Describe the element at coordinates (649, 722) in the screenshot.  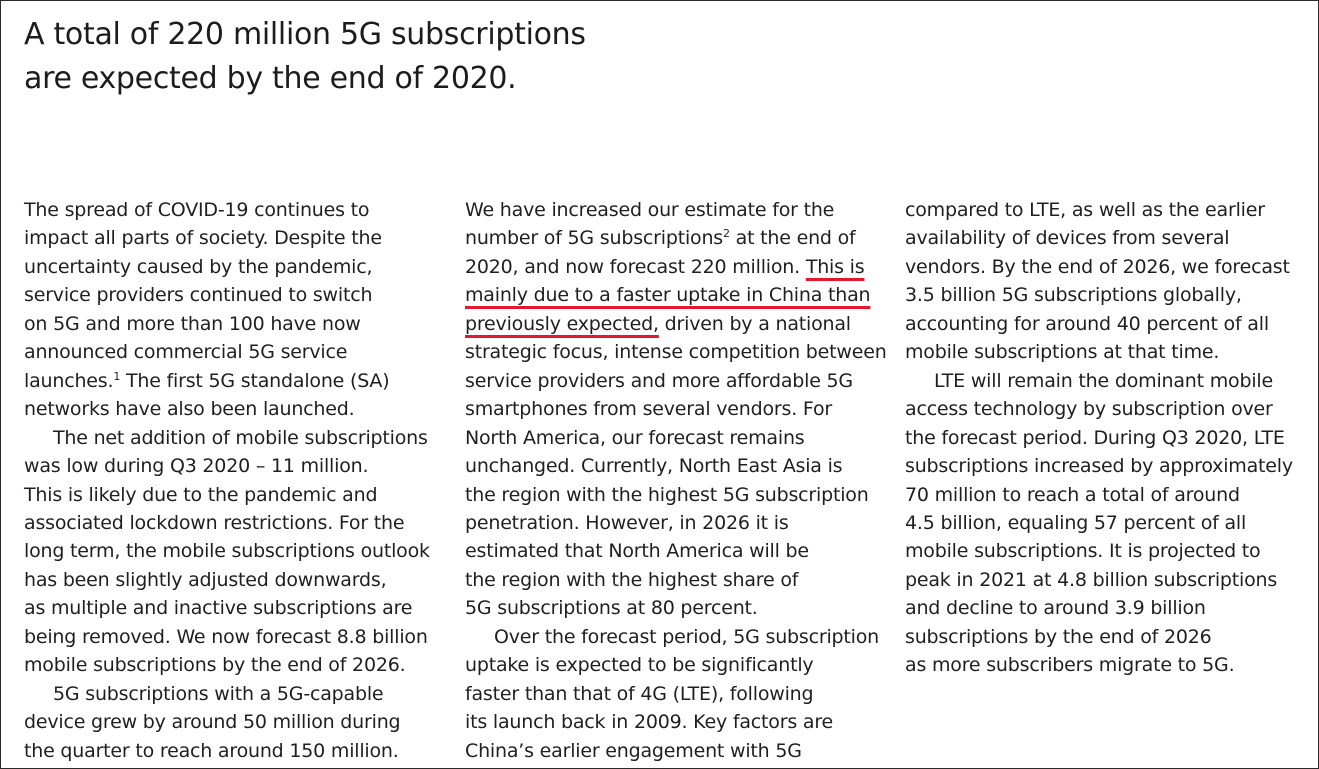
I see `paragraph-line: its launch back in 2009. Key factors are` at that location.